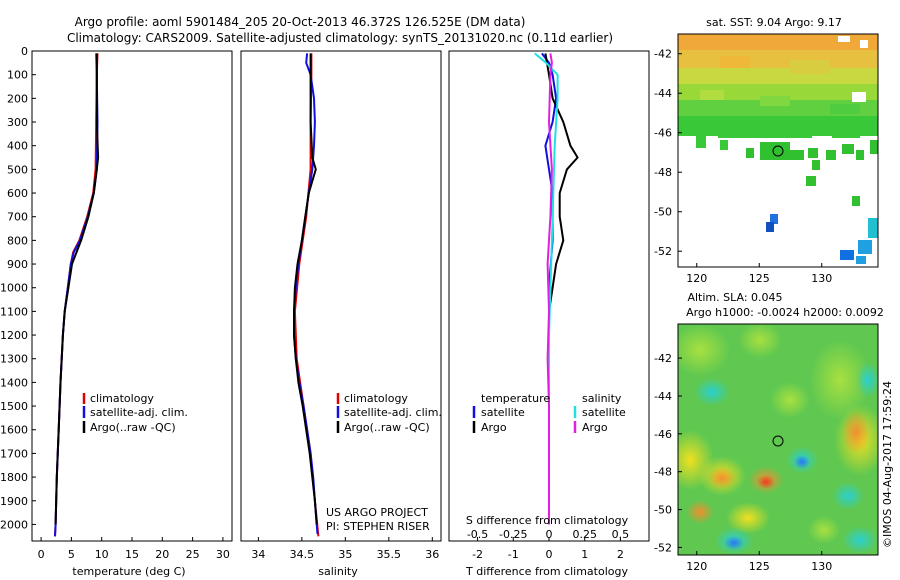  Describe the element at coordinates (258, 554) in the screenshot. I see `x-tick-label: 34` at that location.